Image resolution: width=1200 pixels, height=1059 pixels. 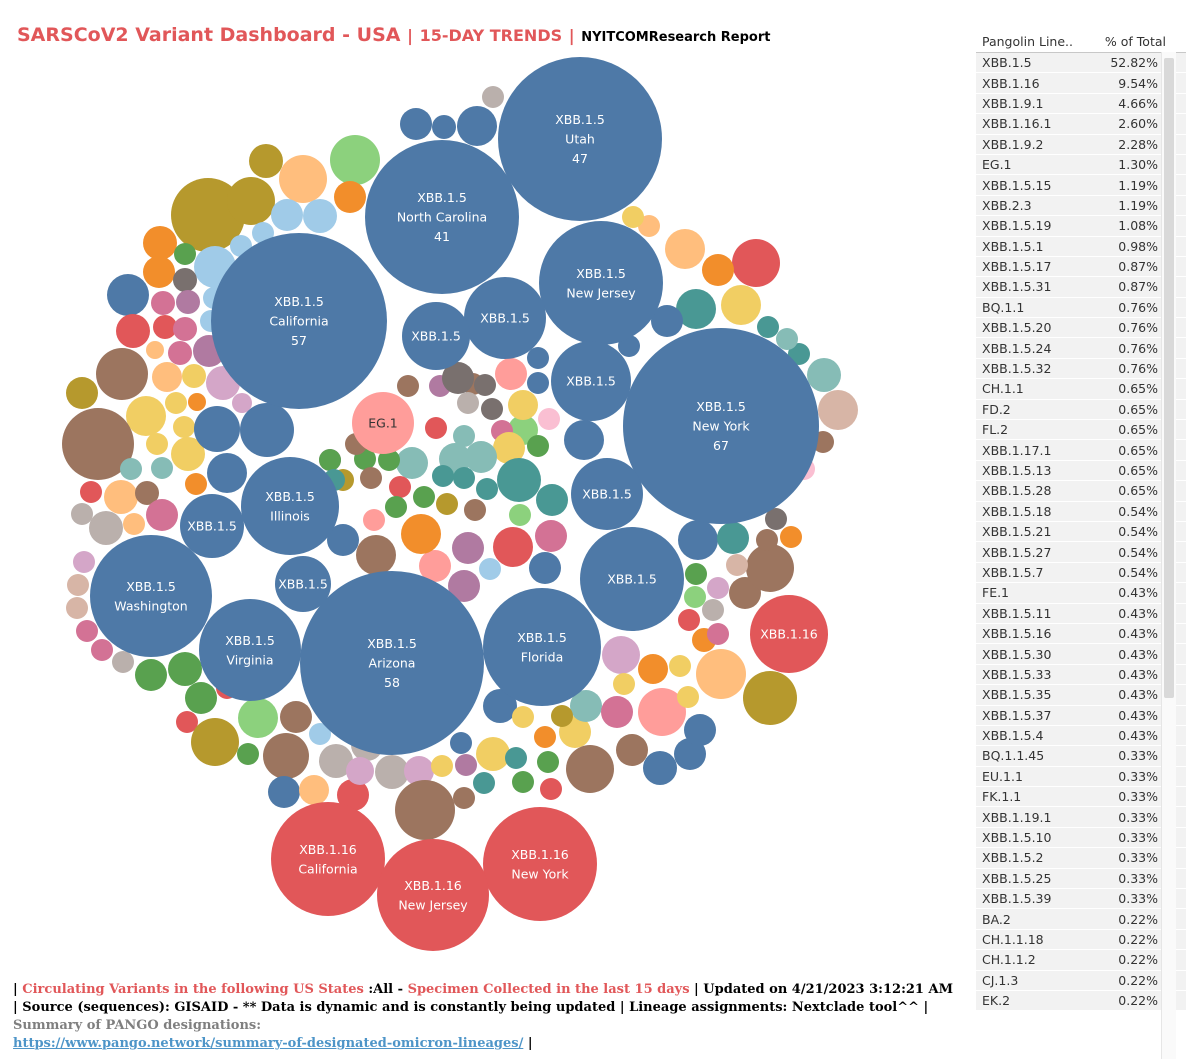 I want to click on table-row: CJ.1.3 0.22%, so click(x=1081, y=980).